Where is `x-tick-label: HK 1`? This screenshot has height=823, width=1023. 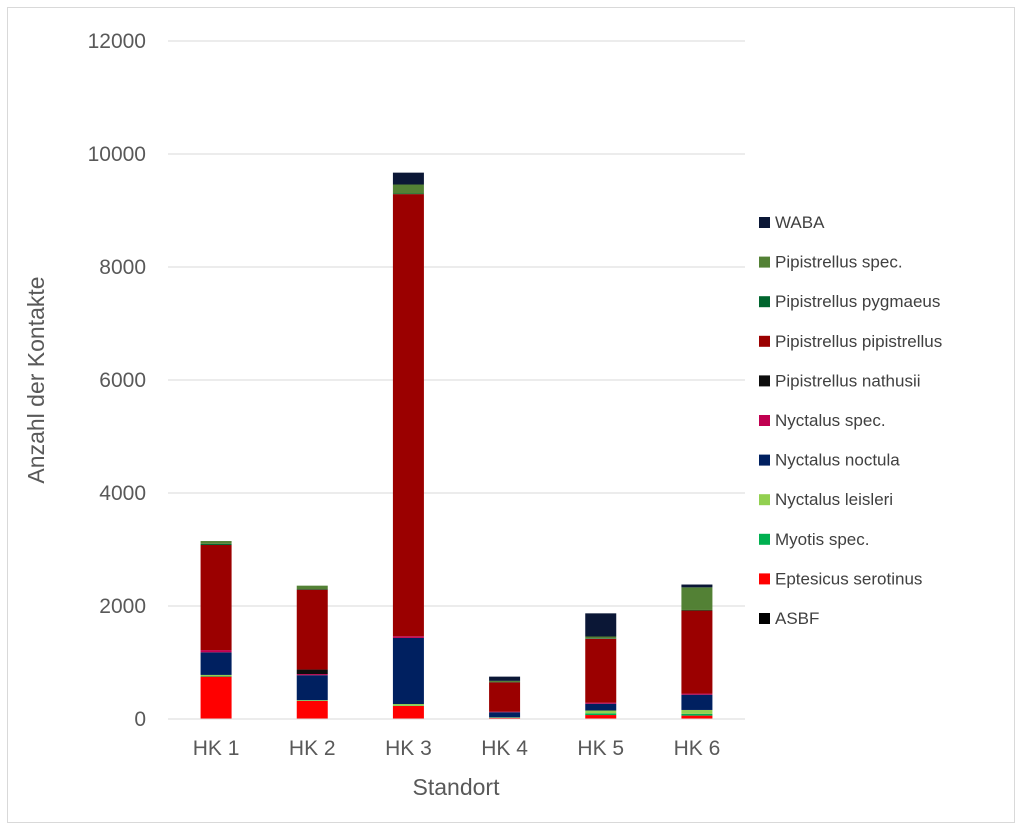 x-tick-label: HK 1 is located at coordinates (216, 748).